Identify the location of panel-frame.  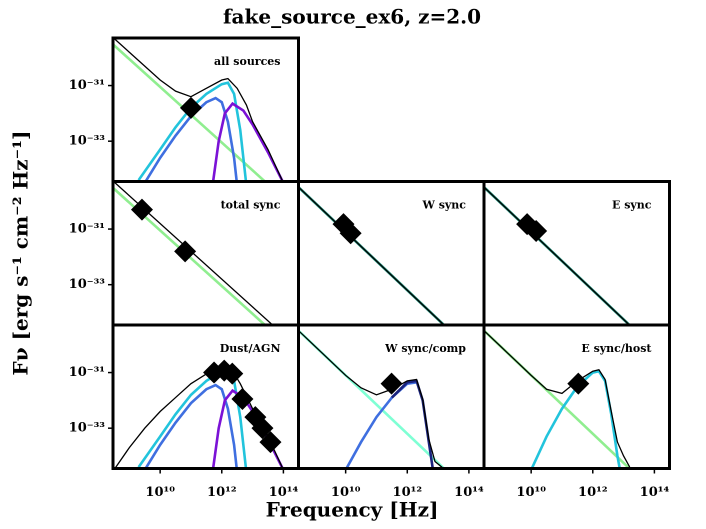
(576, 396).